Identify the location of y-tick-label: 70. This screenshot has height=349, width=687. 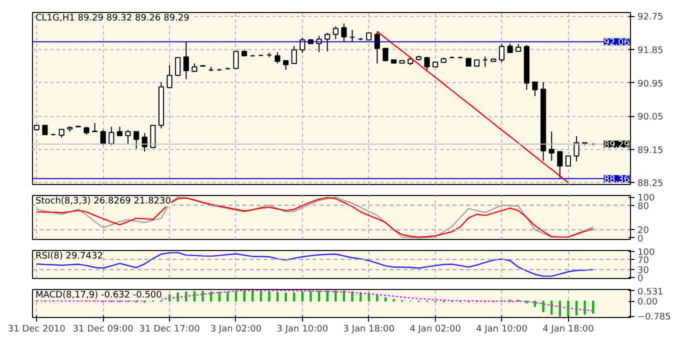
(644, 261).